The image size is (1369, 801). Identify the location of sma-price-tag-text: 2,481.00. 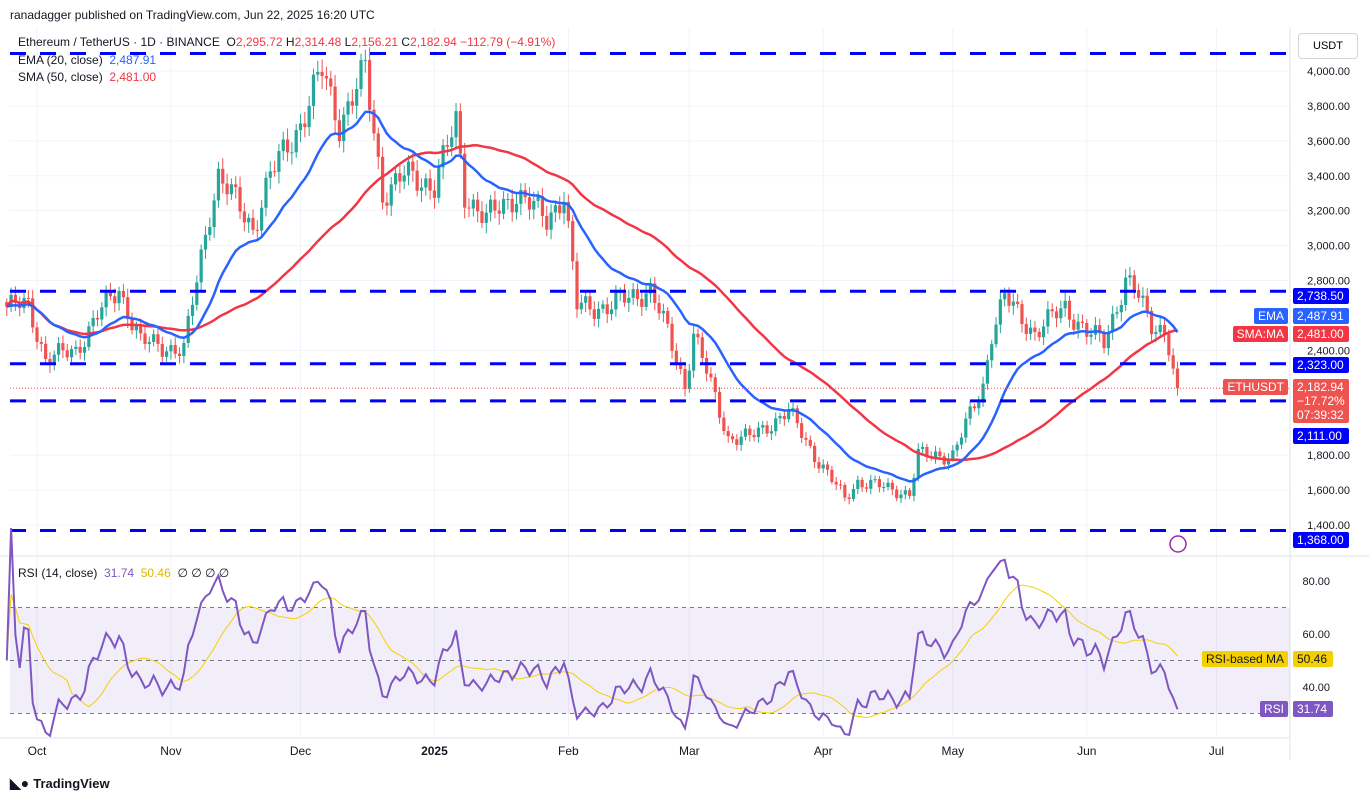
(1320, 334).